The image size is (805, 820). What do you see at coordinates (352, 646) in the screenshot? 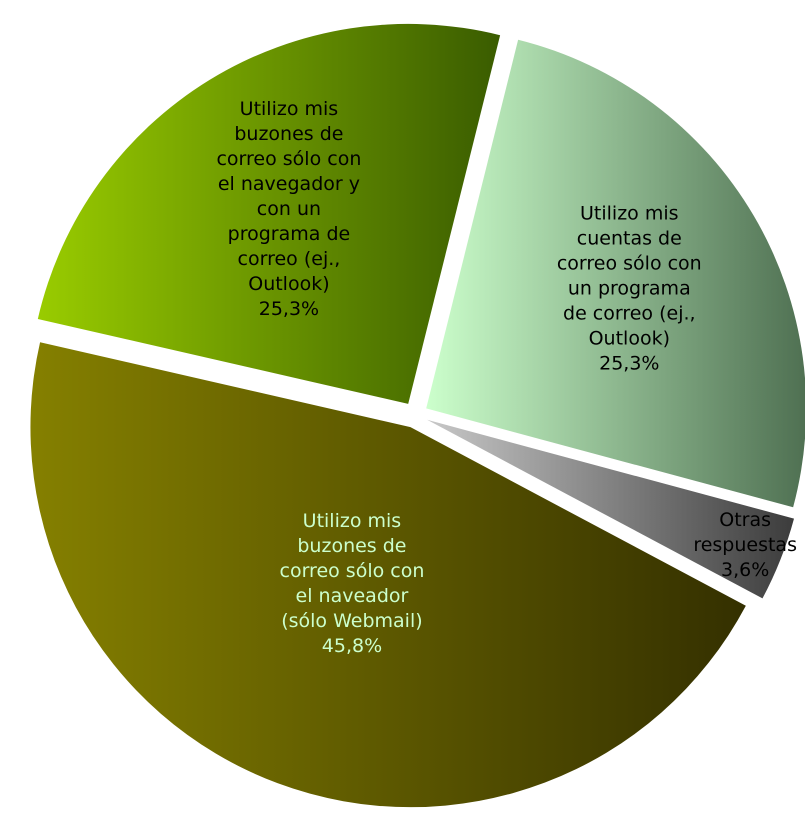
I see `slice-value-label: 45,8%` at bounding box center [352, 646].